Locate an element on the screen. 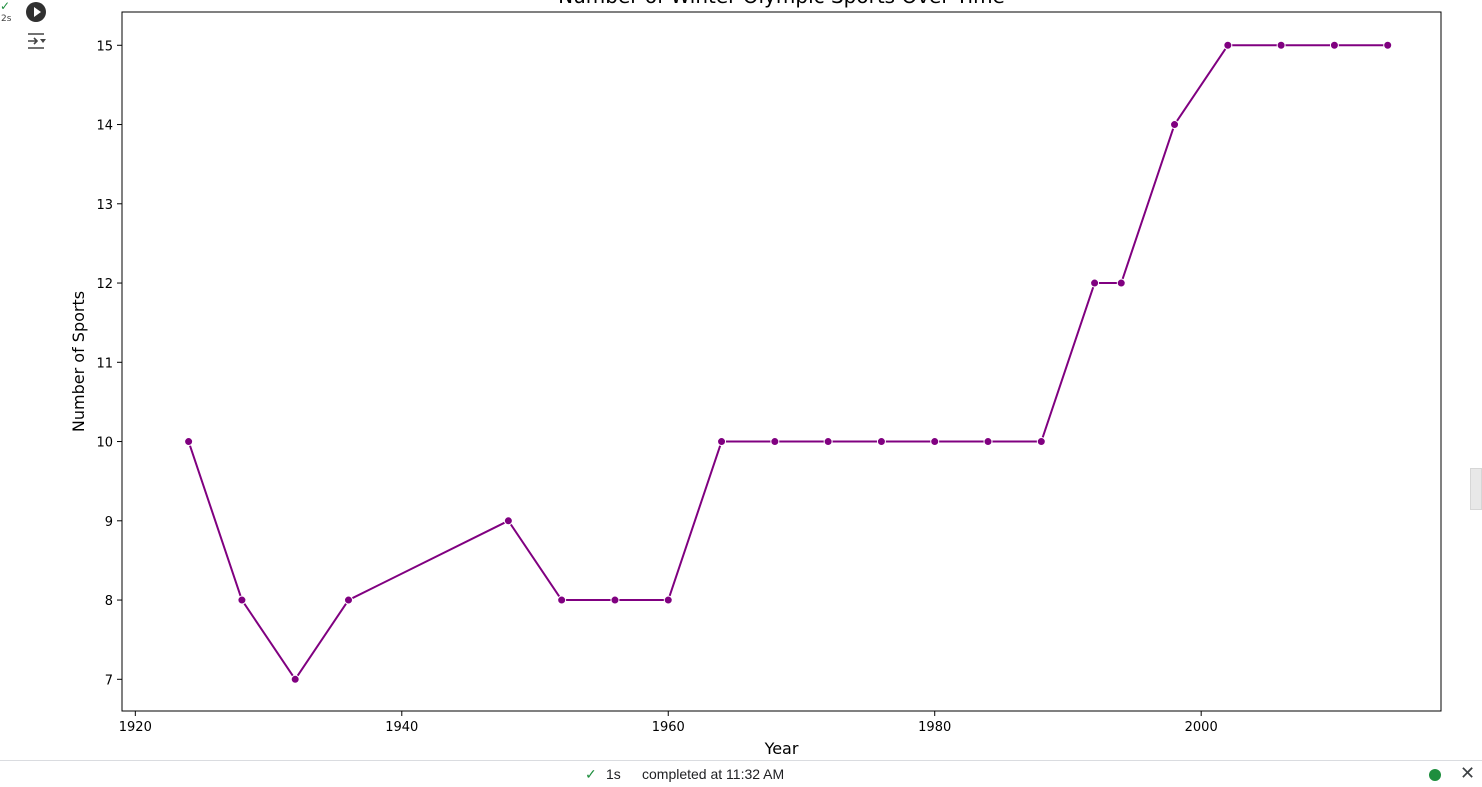  x-axis-label: Year is located at coordinates (781, 748).